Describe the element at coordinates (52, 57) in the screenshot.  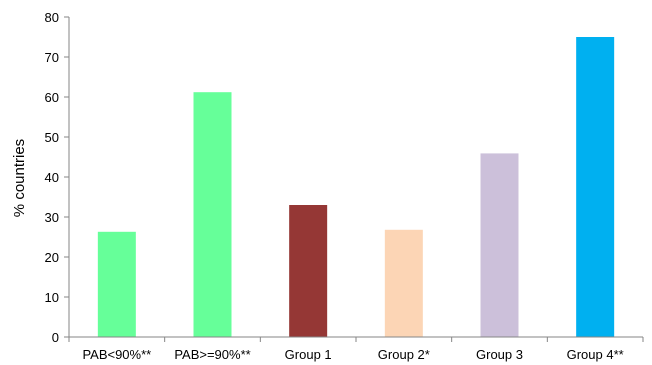
I see `y-tick-label: 70` at that location.